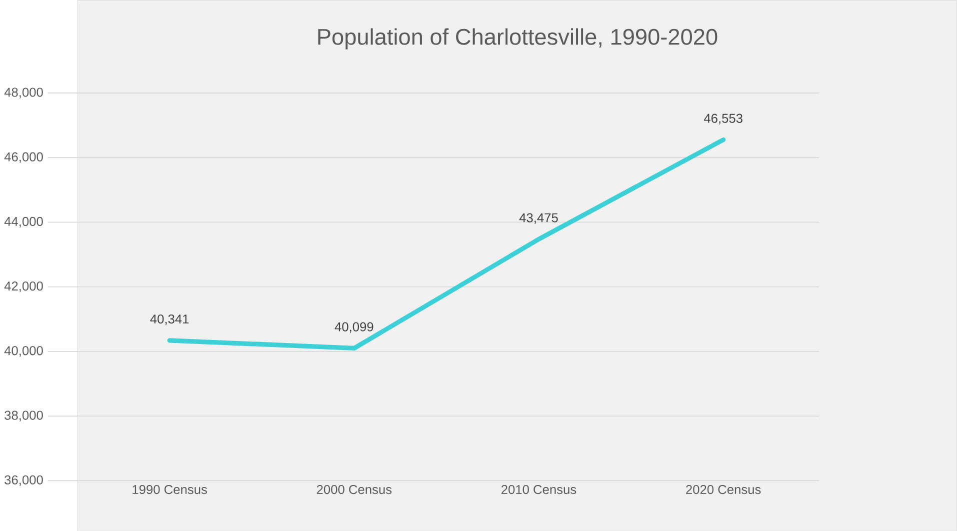 The height and width of the screenshot is (531, 957). What do you see at coordinates (23, 480) in the screenshot?
I see `y-tick-label: 36,000` at bounding box center [23, 480].